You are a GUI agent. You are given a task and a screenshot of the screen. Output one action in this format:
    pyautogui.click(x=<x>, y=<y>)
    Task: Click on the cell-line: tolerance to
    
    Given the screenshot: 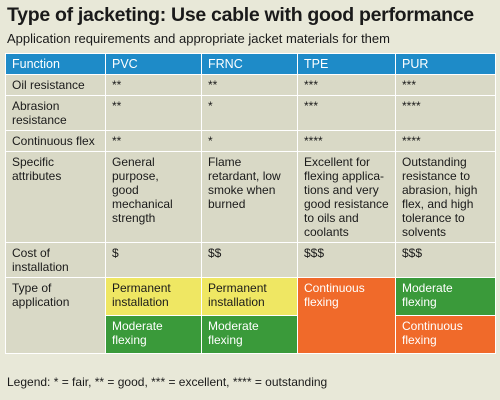 What is the action you would take?
    pyautogui.click(x=433, y=218)
    